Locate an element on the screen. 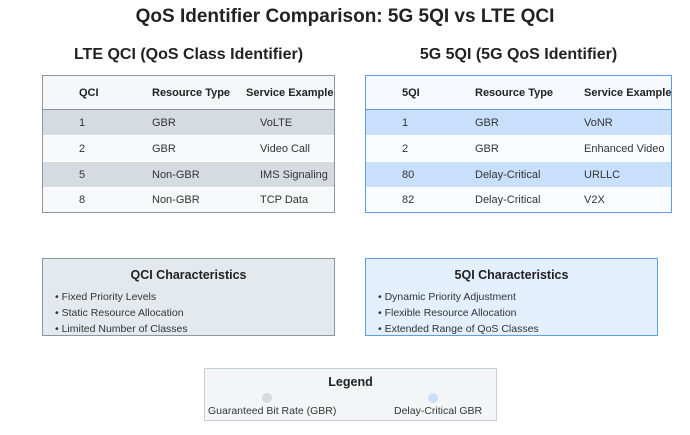  list-item: • Limited Number of Classes is located at coordinates (121, 329).